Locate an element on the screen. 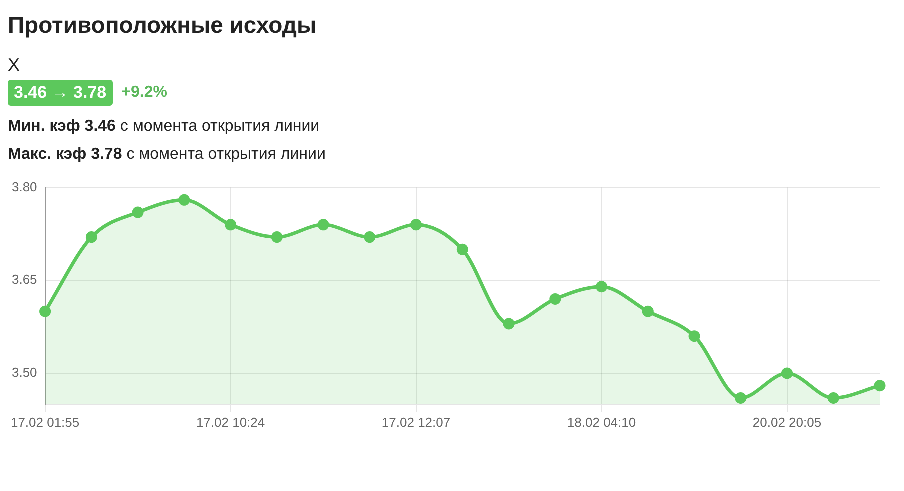 Image resolution: width=904 pixels, height=491 pixels. chart-title: Противоположные исходы is located at coordinates (163, 25).